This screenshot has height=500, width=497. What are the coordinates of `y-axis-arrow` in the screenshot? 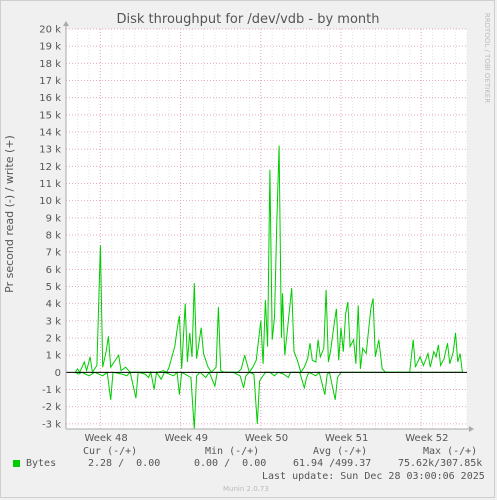 It's located at (66, 23).